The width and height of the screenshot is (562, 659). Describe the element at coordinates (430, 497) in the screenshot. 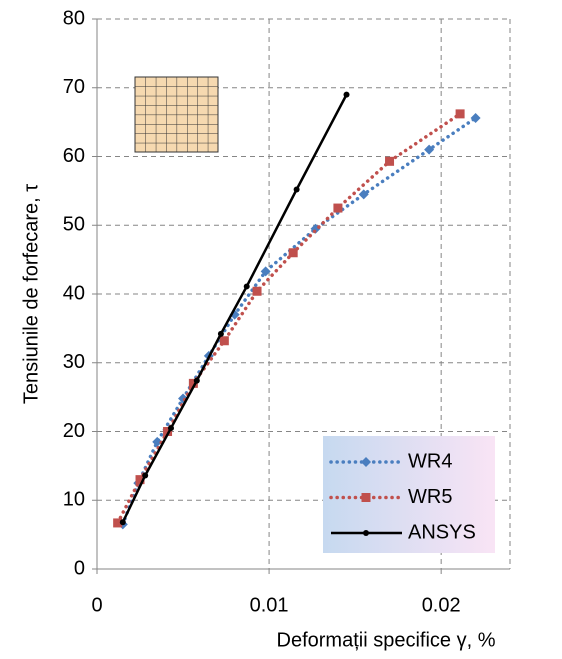

I see `legend-label: WR5` at that location.